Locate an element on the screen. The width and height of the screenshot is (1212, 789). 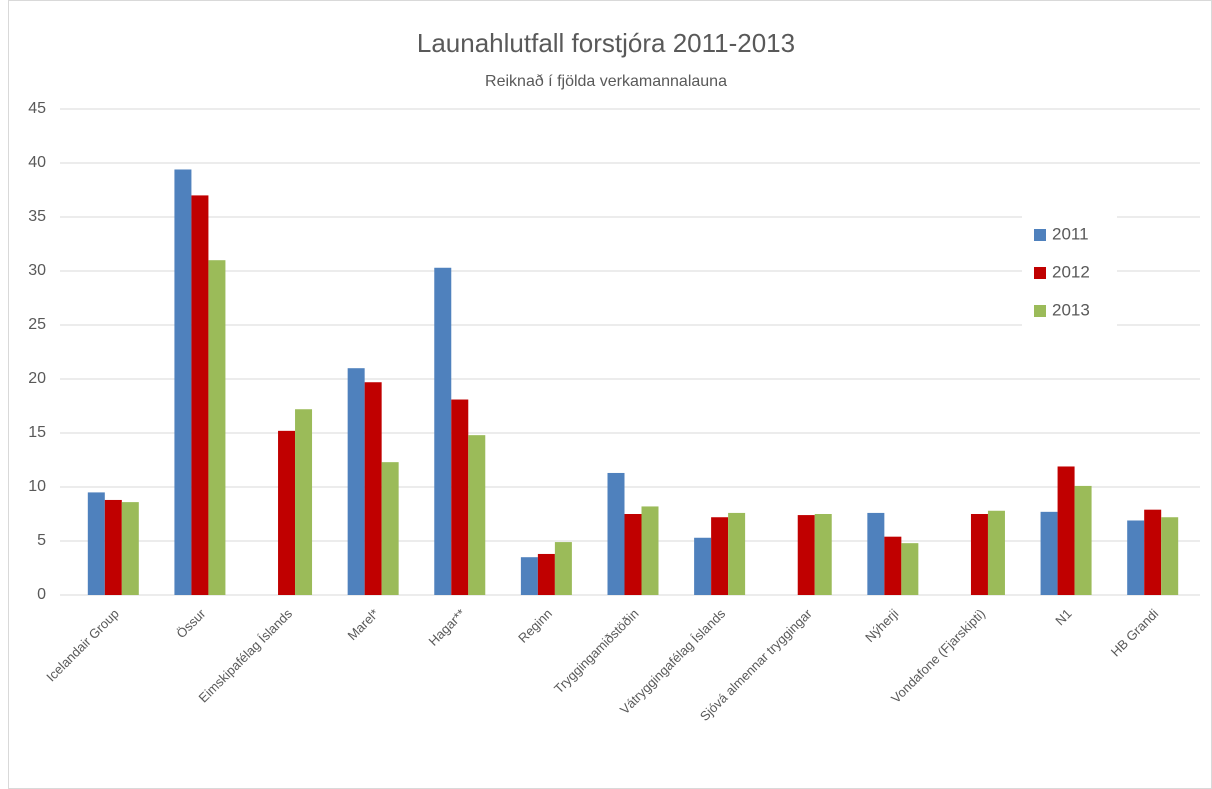
legend-label: 2013 is located at coordinates (1071, 309).